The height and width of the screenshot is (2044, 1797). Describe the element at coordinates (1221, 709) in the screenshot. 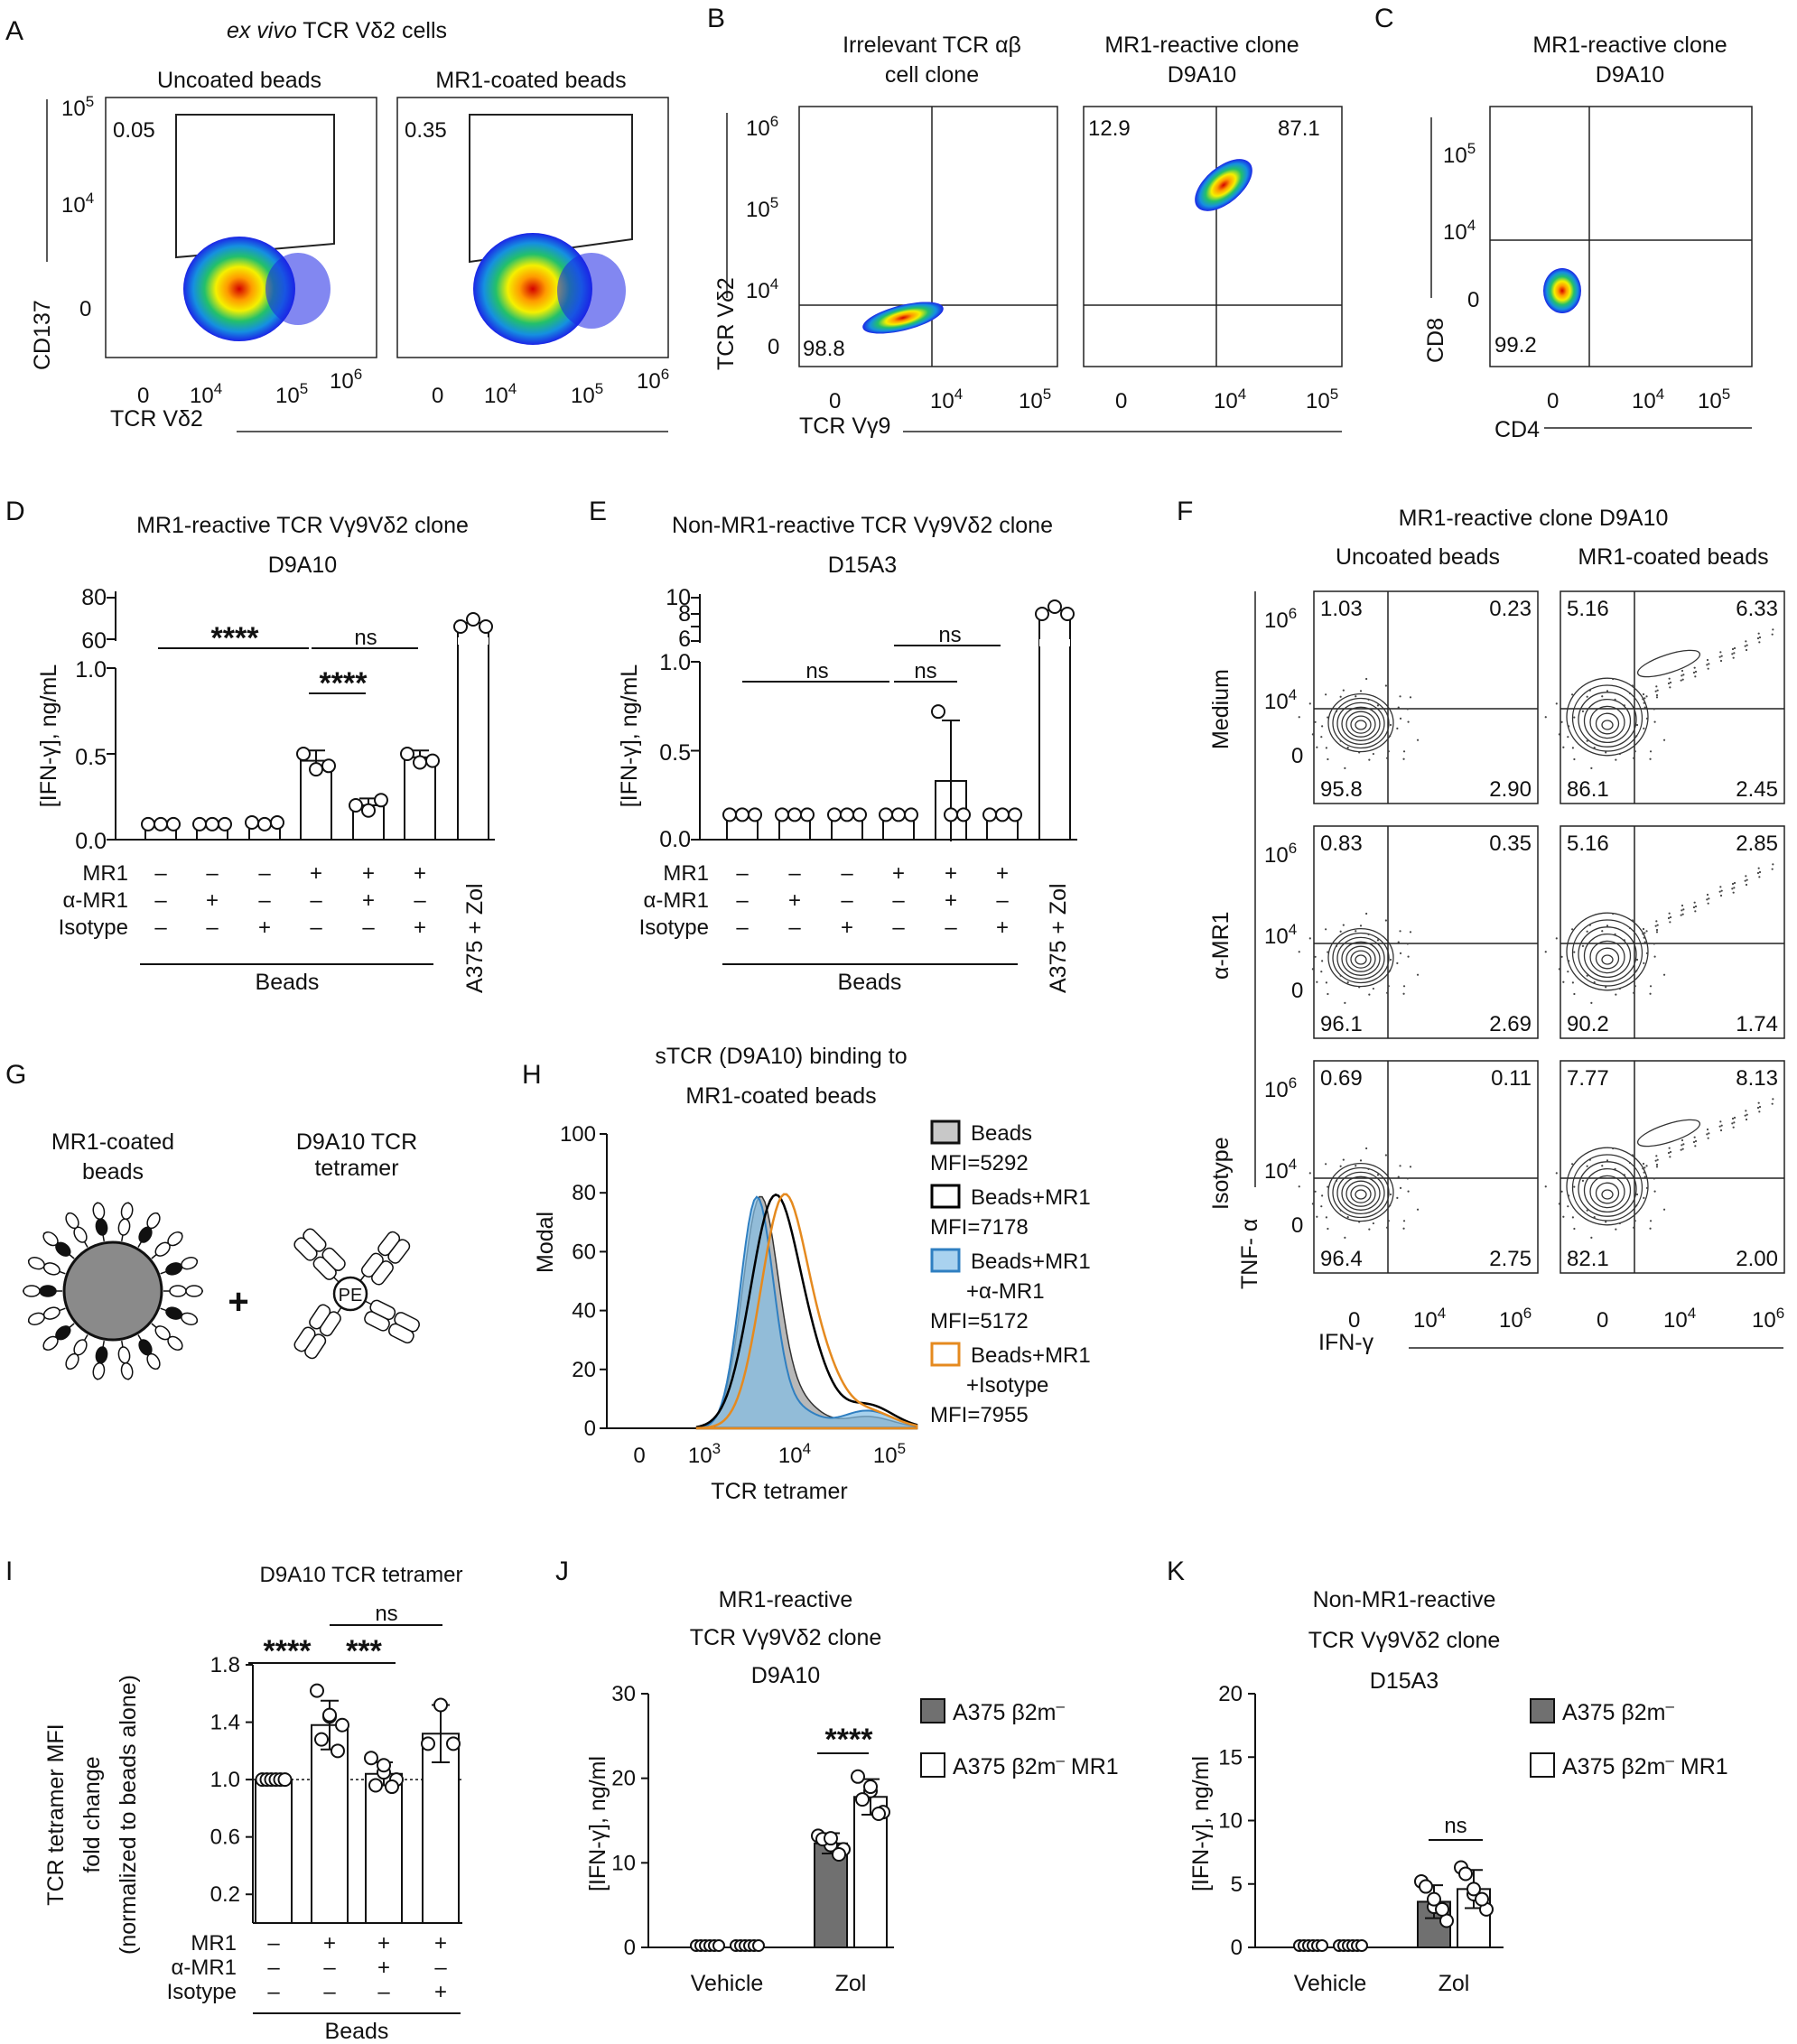

I see `svg-text: Medium` at that location.